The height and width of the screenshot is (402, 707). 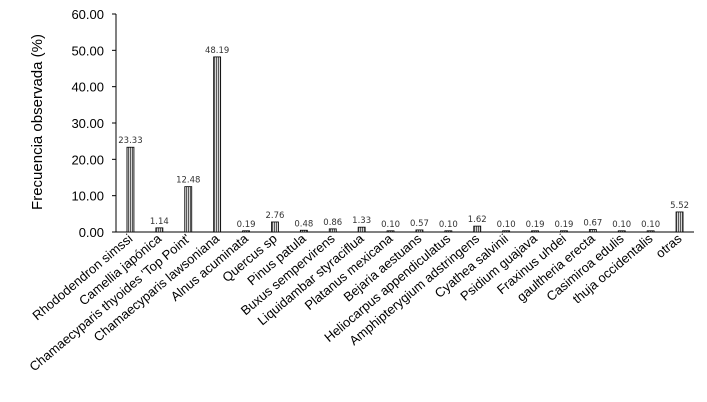 I want to click on data-label: 1.33, so click(x=361, y=221).